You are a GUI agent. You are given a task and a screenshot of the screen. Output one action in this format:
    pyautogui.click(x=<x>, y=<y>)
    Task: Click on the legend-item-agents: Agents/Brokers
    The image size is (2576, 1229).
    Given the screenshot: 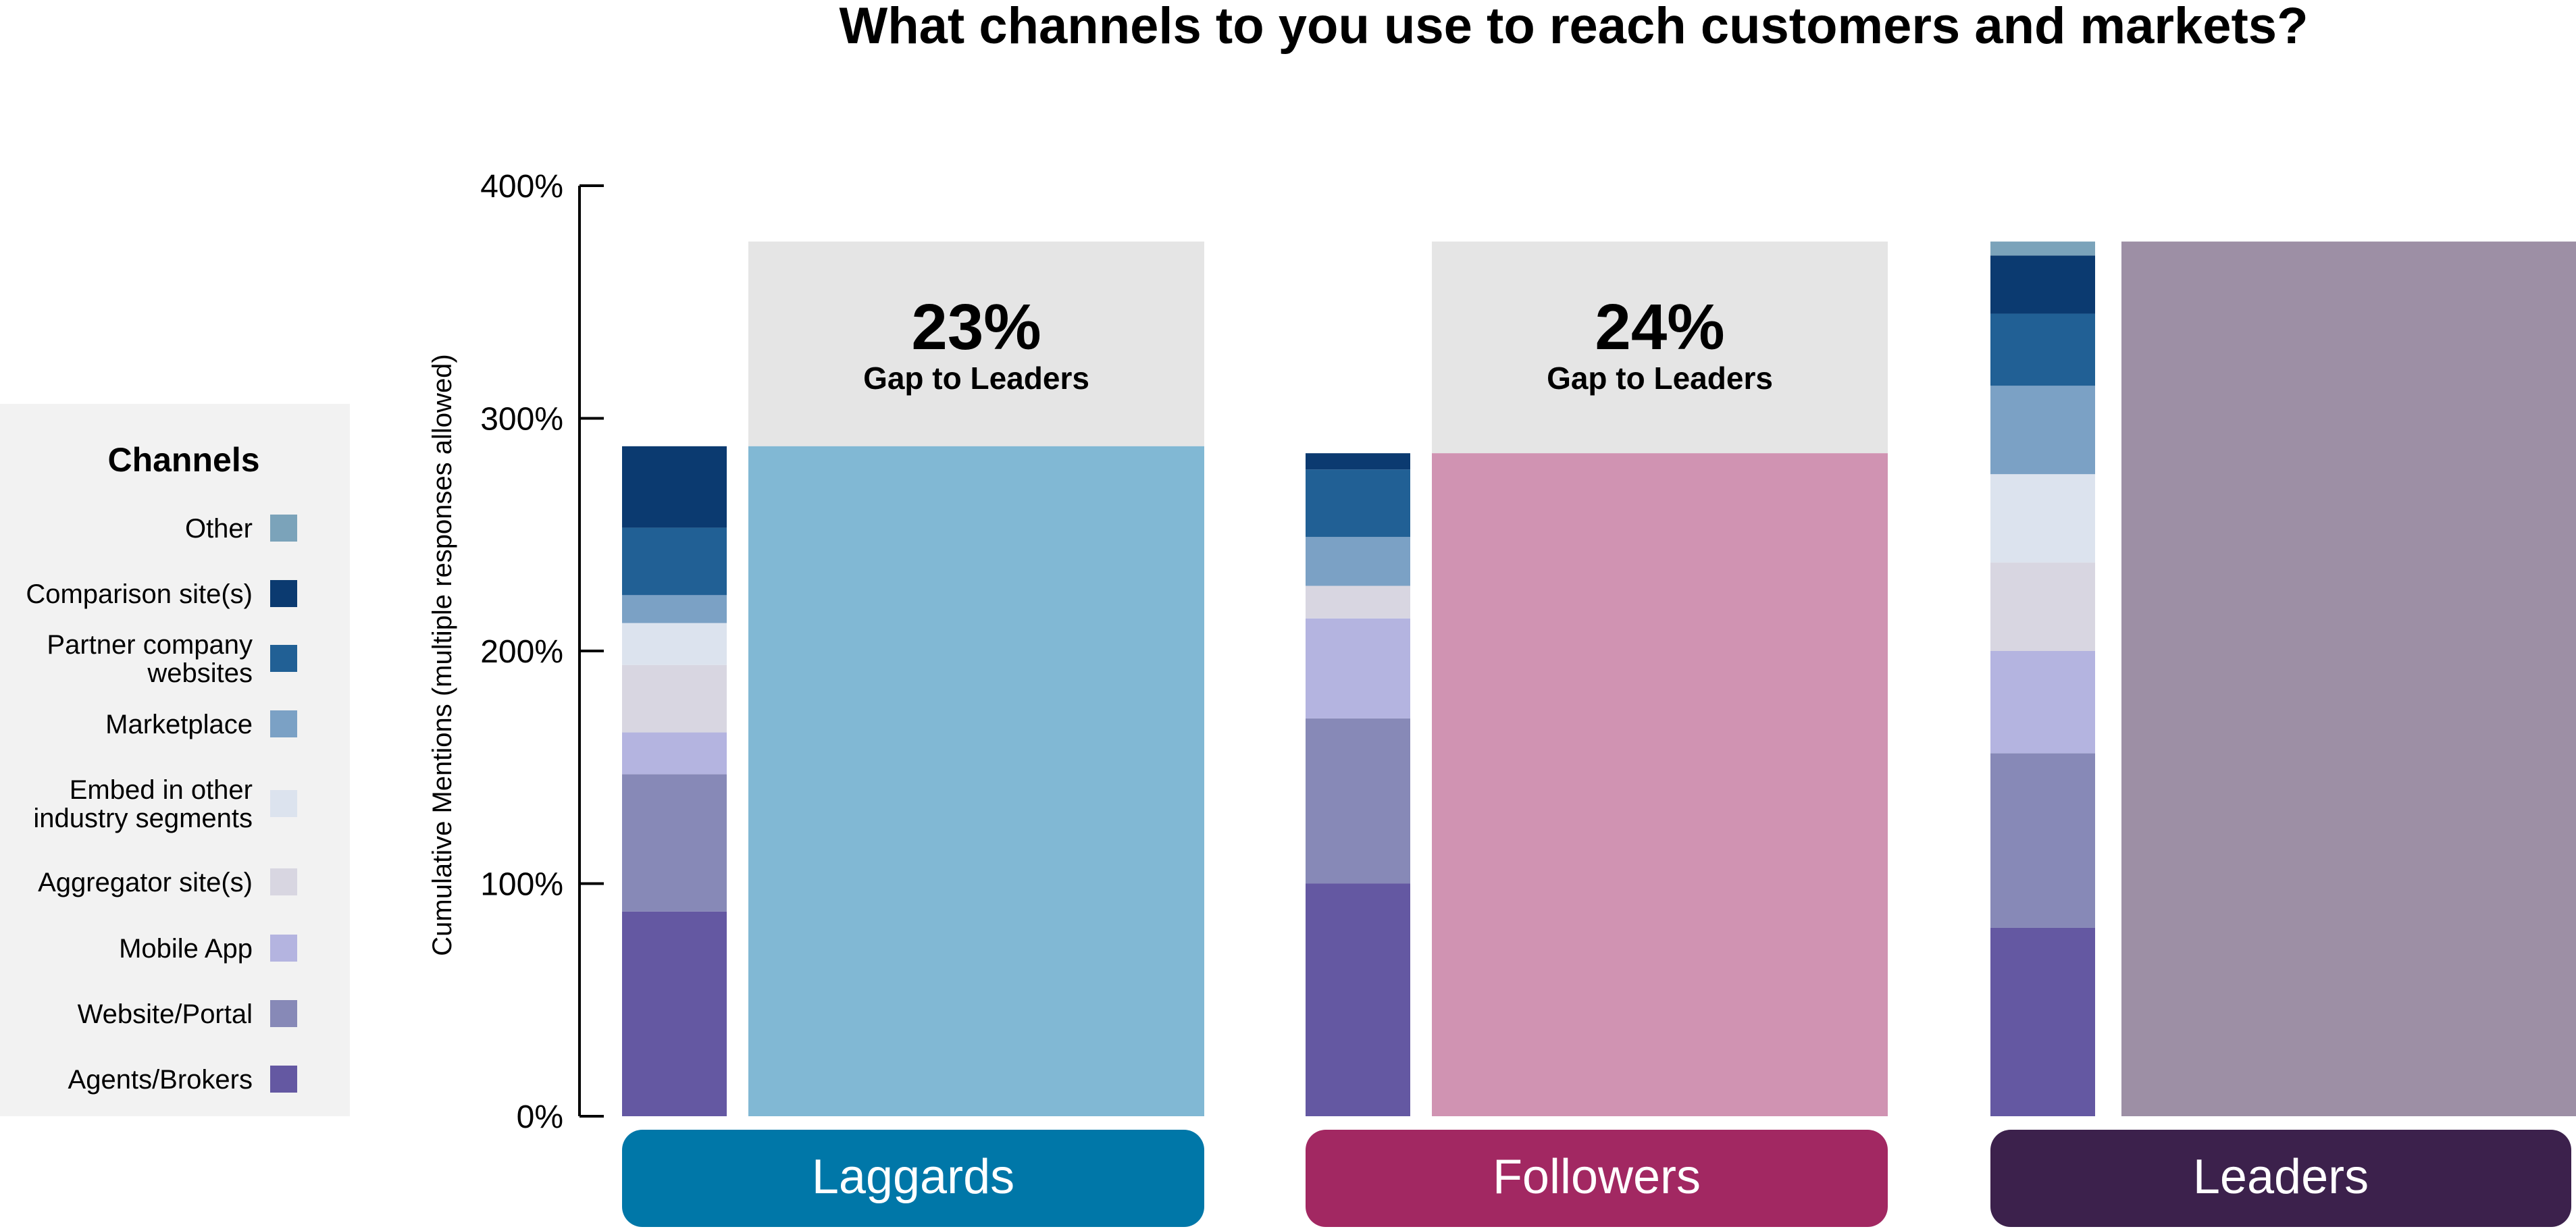 What is the action you would take?
    pyautogui.click(x=183, y=1080)
    